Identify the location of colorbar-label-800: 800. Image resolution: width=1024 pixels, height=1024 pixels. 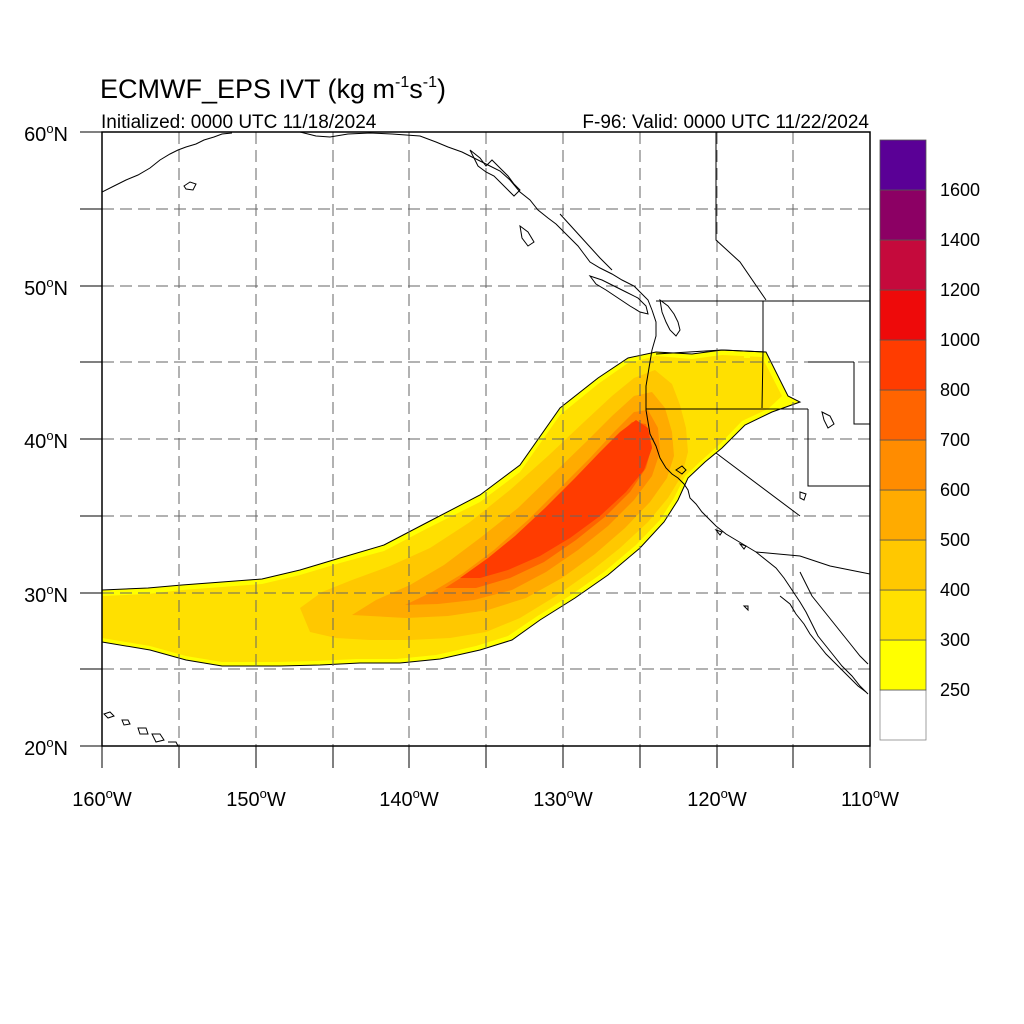
(955, 390).